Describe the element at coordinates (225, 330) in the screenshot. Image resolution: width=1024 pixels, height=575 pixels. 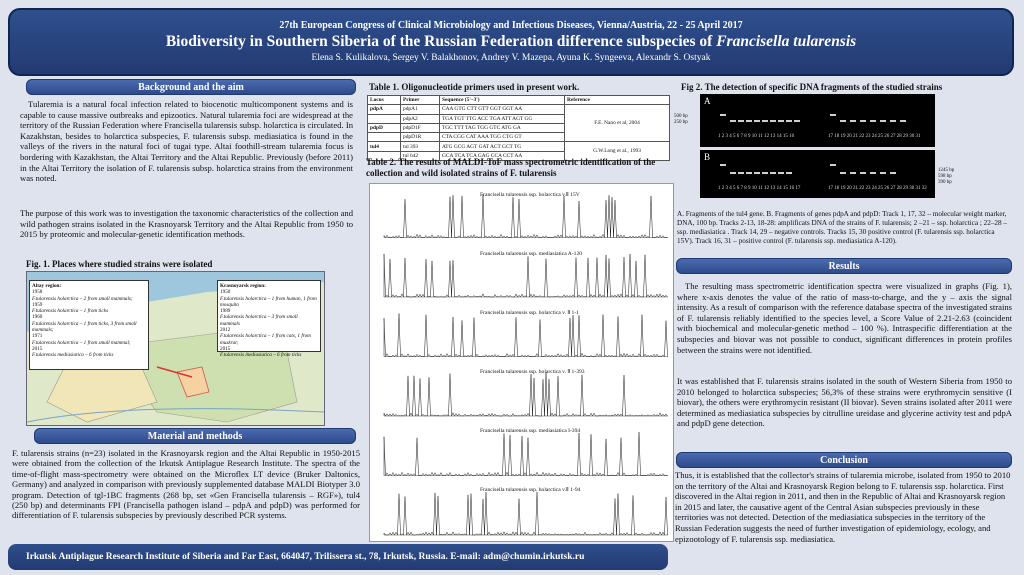
I see `krasnoyarsk-line: 2012` at that location.